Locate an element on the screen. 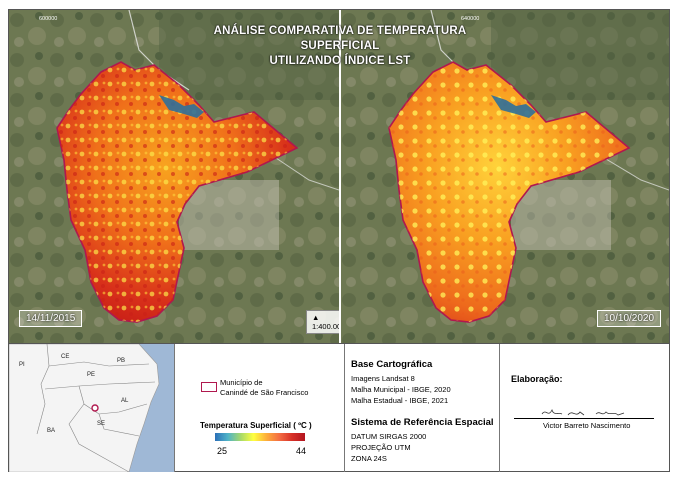 The image size is (680, 481). base-title: Base Cartográfica is located at coordinates (392, 364).